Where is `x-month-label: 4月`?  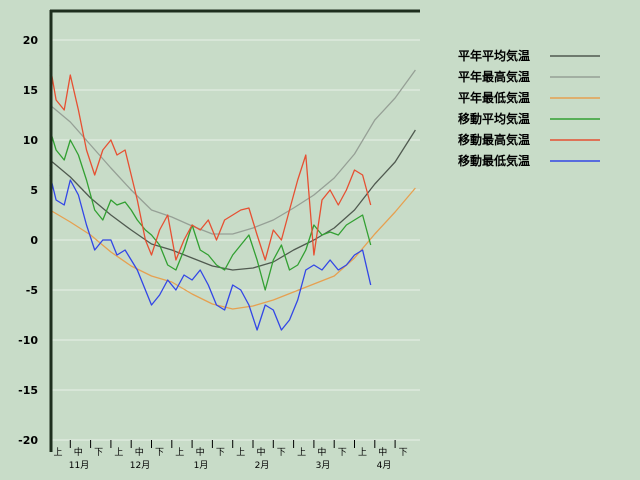 x-month-label: 4月 is located at coordinates (384, 465).